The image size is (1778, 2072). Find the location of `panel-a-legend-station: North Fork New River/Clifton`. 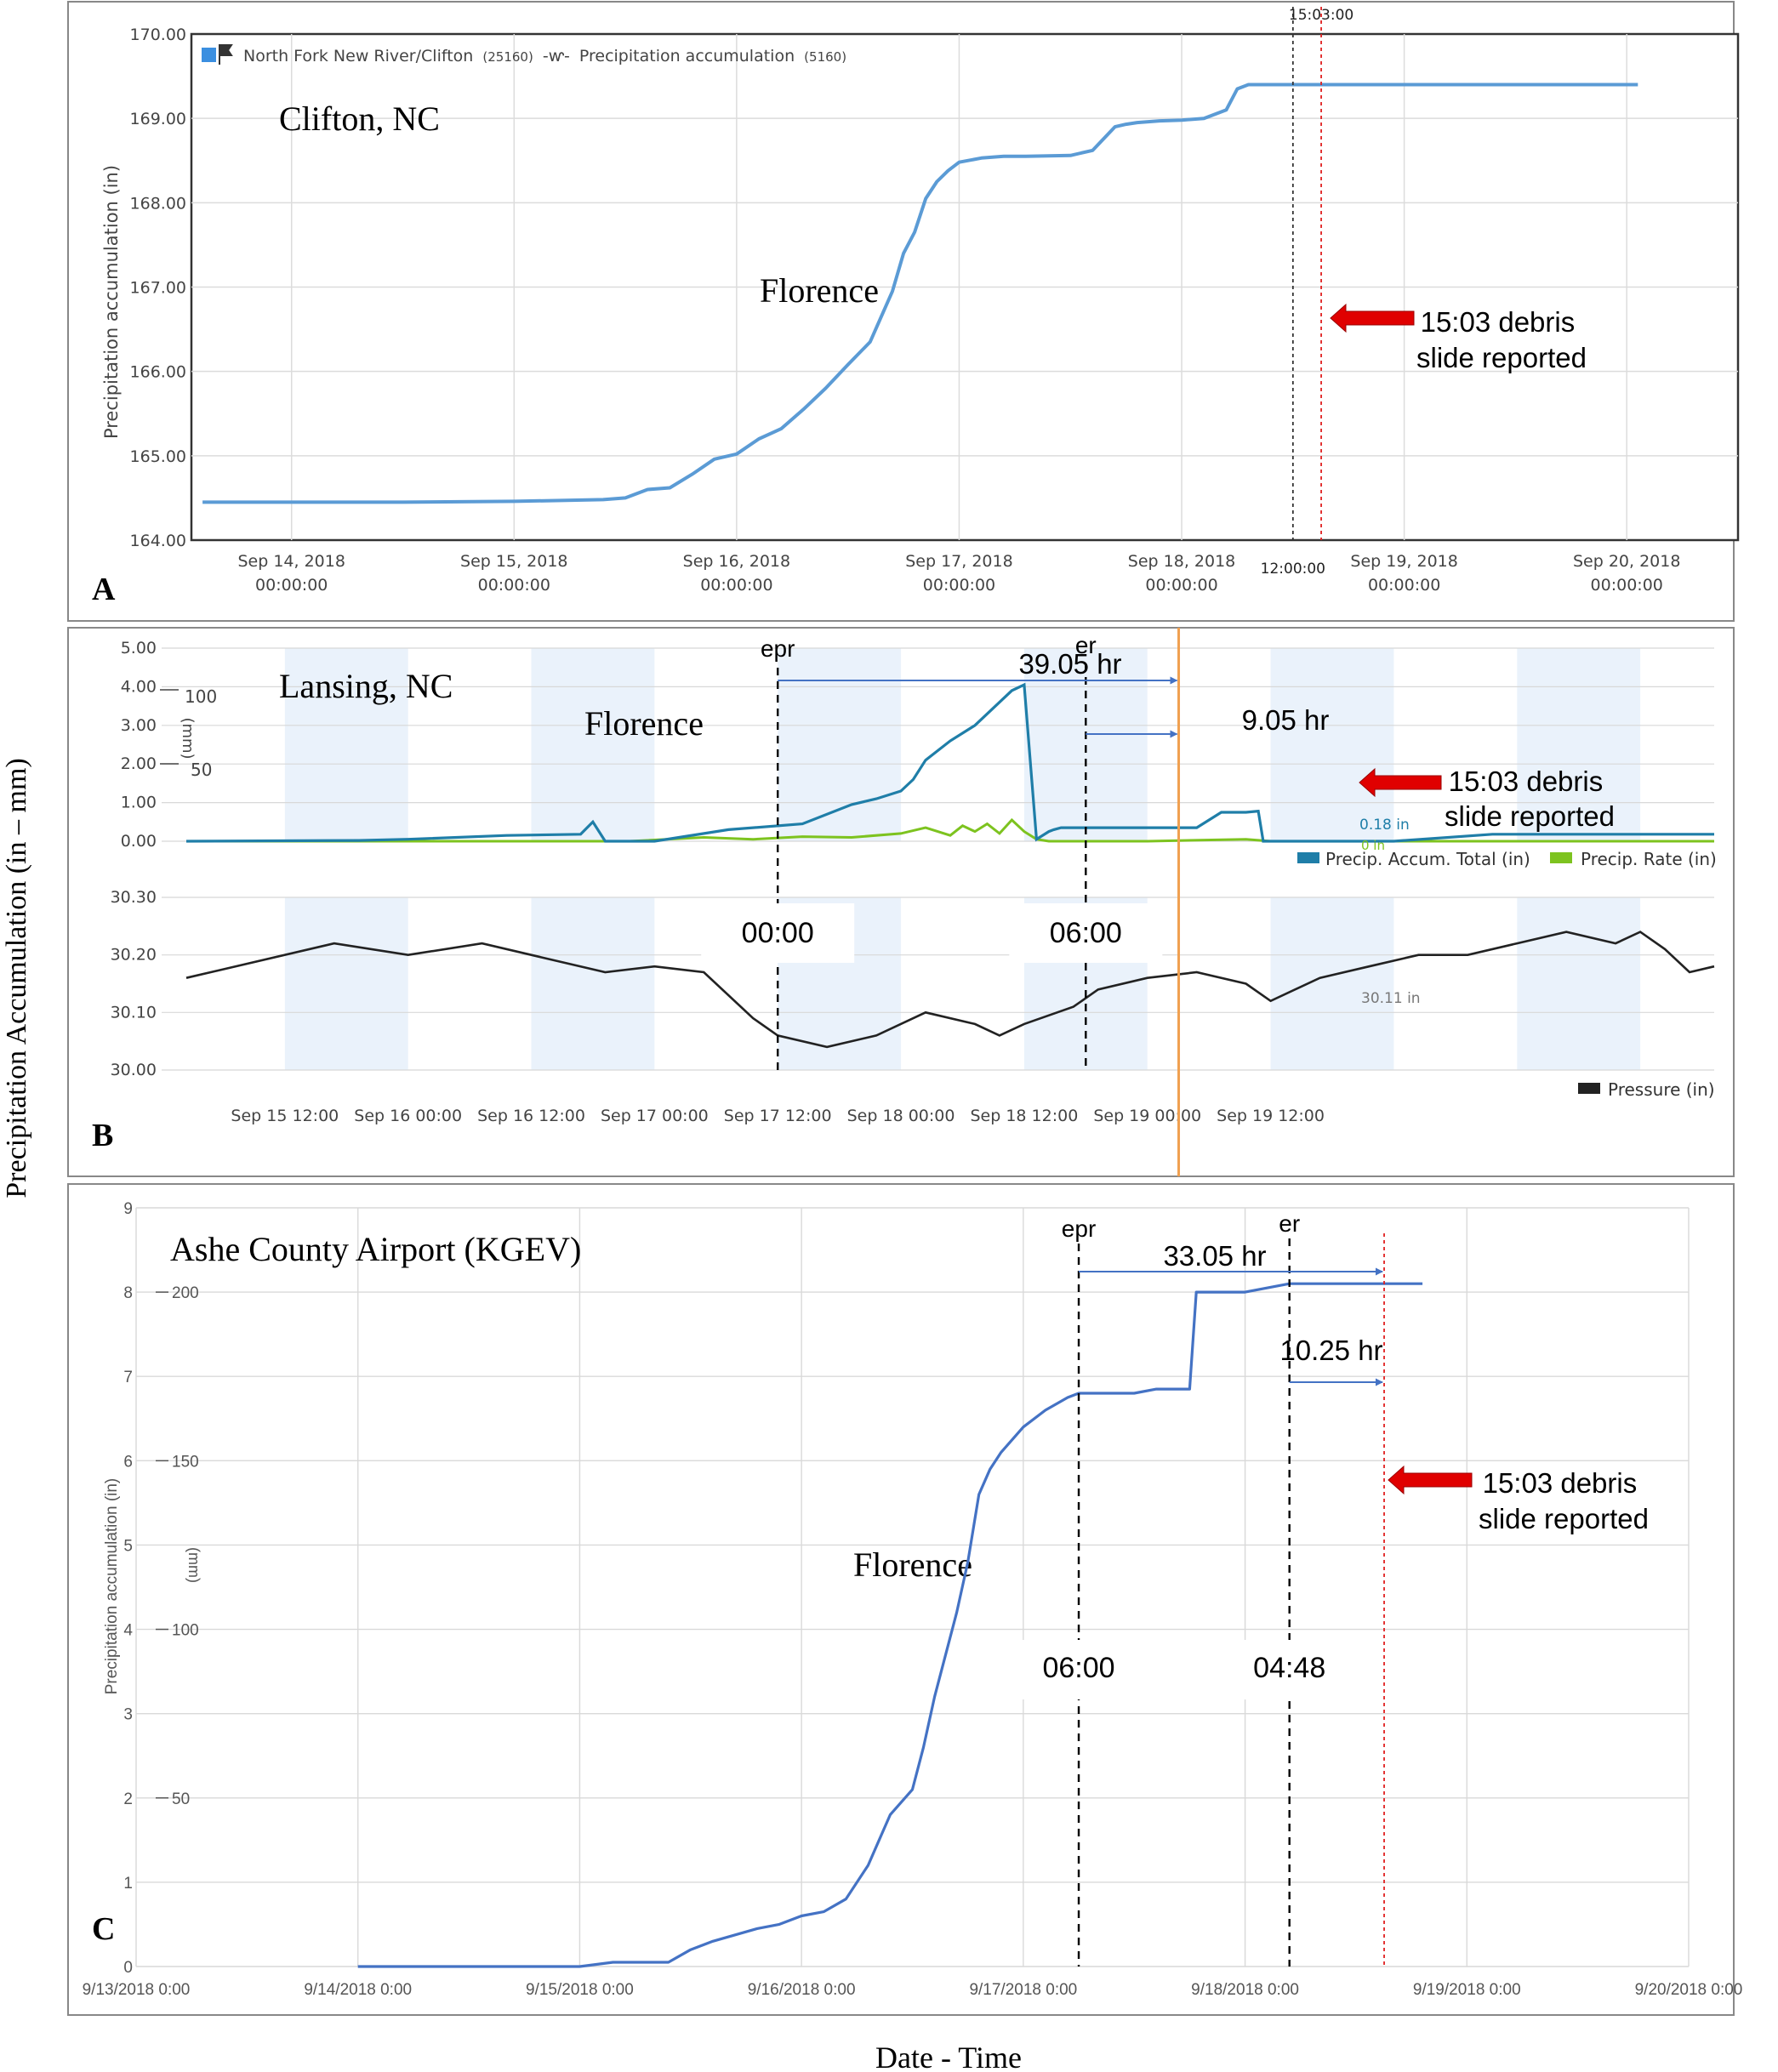

panel-a-legend-station: North Fork New River/Clifton is located at coordinates (358, 56).